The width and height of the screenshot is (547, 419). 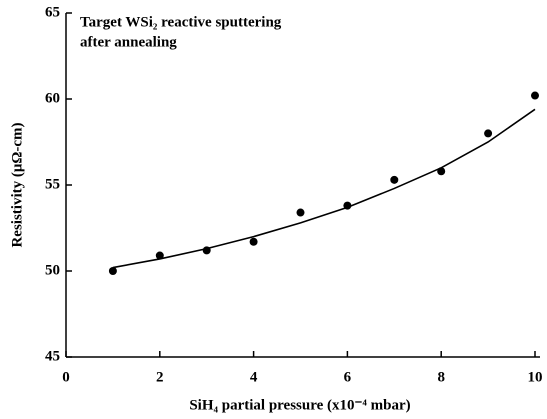 What do you see at coordinates (535, 377) in the screenshot?
I see `x-tick-label: 10` at bounding box center [535, 377].